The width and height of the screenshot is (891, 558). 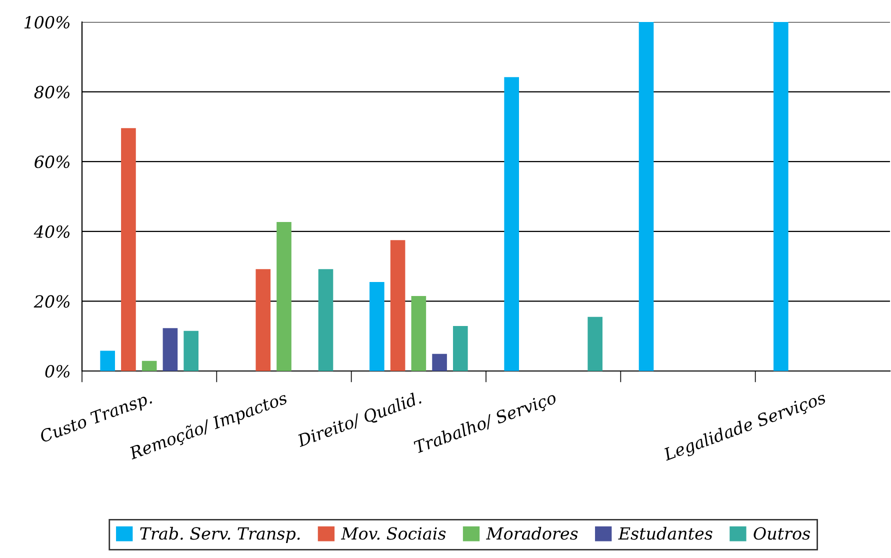 I want to click on y-tick-label: 60%, so click(x=52, y=162).